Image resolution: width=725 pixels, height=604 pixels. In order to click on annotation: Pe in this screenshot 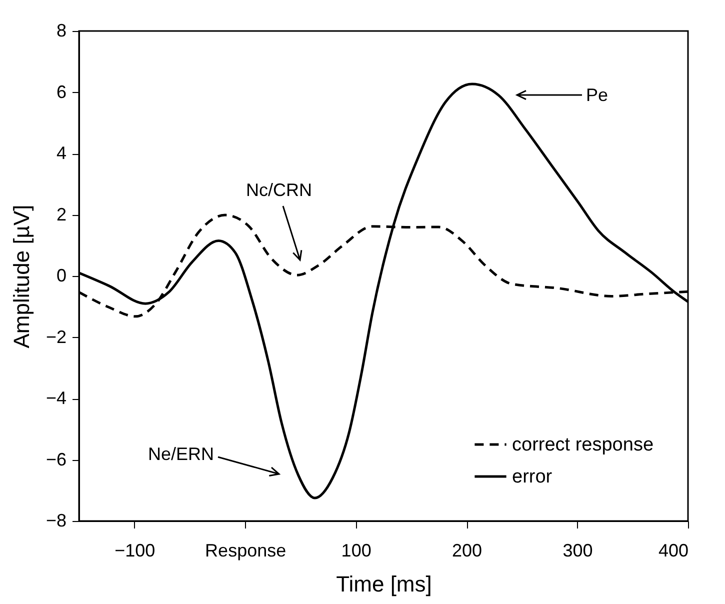, I will do `click(597, 95)`.